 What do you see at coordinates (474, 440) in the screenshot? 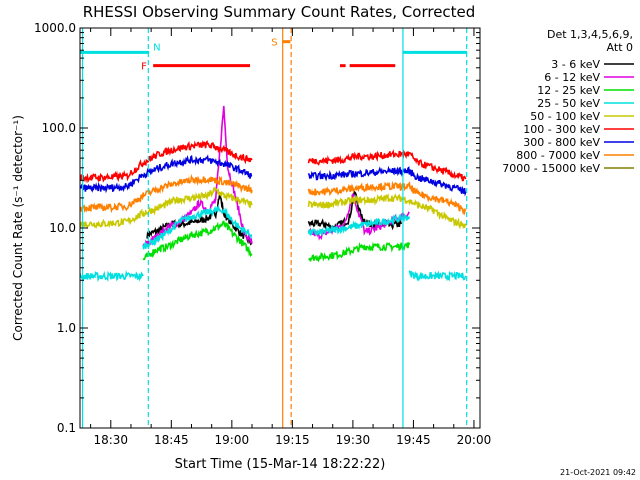
I see `x-tick-label: 20:00` at bounding box center [474, 440].